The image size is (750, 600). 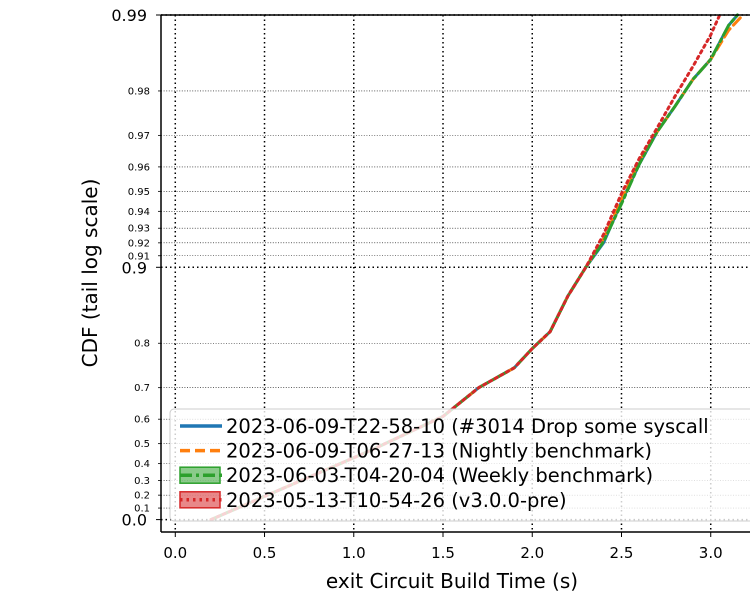 What do you see at coordinates (396, 500) in the screenshot?
I see `legend-label-4: 2023-05-13-T10-54-26 (v3.0.0-pre)` at bounding box center [396, 500].